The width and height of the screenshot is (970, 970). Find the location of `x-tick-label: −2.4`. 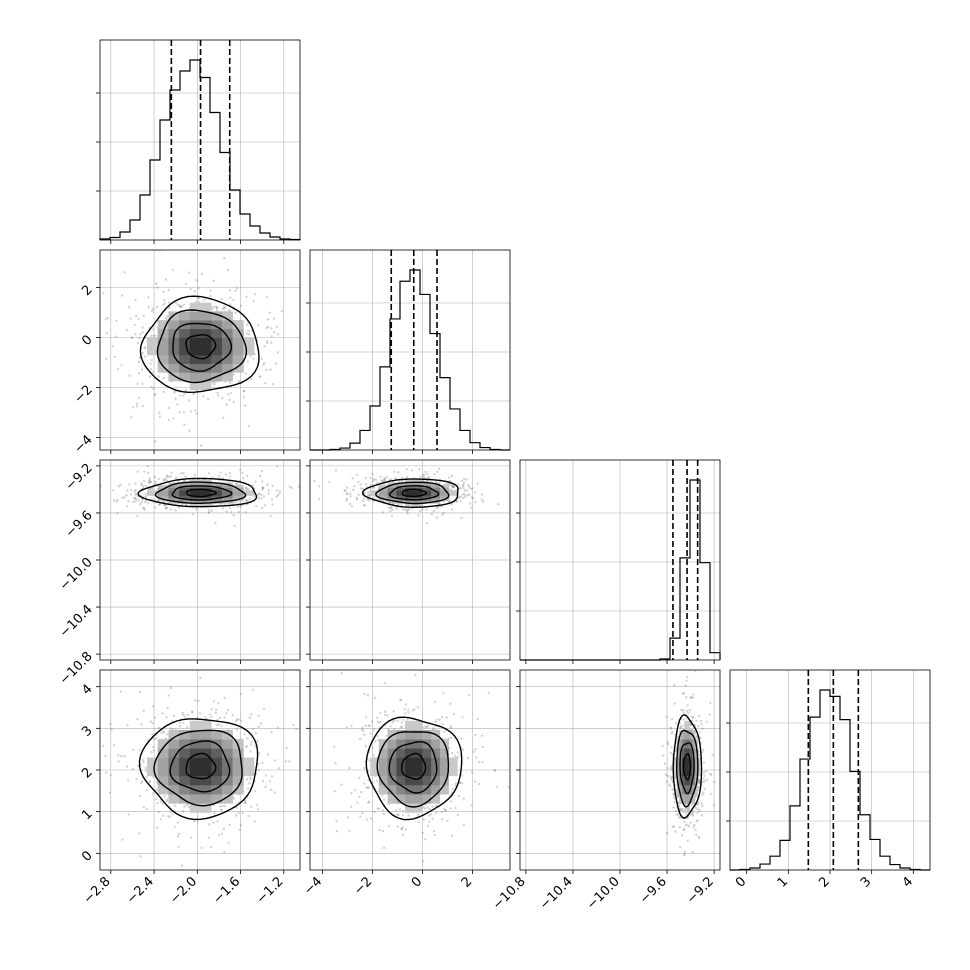

x-tick-label: −2.4 is located at coordinates (140, 890).